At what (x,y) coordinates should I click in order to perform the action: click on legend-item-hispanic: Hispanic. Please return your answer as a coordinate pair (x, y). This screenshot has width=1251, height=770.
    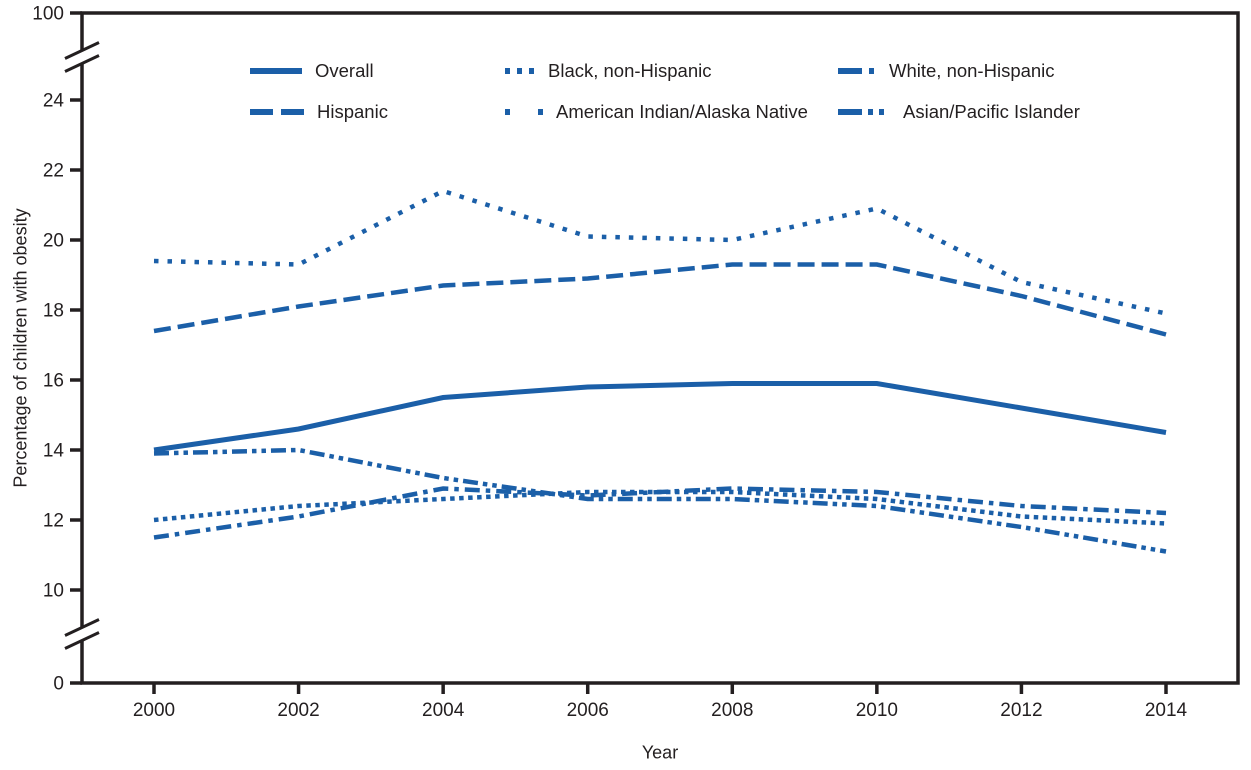
    Looking at the image, I should click on (319, 111).